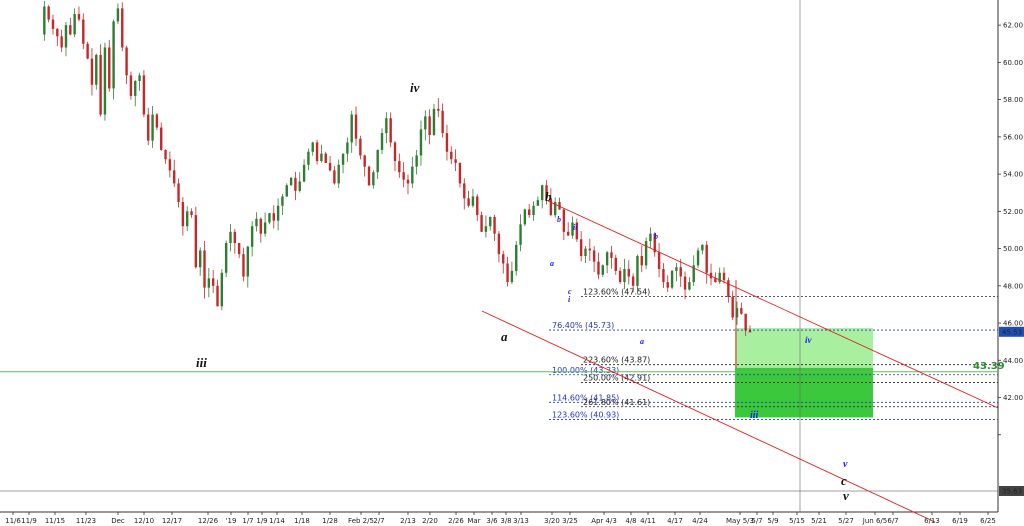  Describe the element at coordinates (656, 236) in the screenshot. I see `wave-label: b` at that location.